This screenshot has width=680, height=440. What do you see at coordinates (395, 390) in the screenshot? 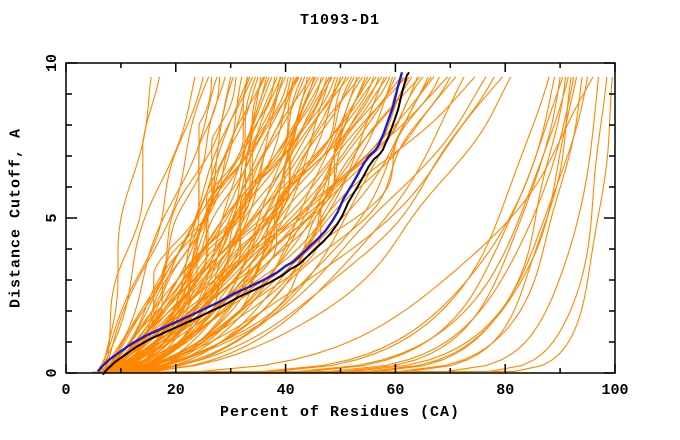
I see `x-tick-label: 60` at bounding box center [395, 390].